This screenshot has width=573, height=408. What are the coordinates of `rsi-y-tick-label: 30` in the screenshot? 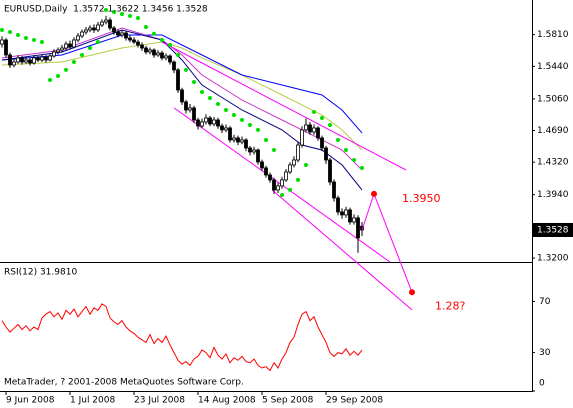 It's located at (545, 353).